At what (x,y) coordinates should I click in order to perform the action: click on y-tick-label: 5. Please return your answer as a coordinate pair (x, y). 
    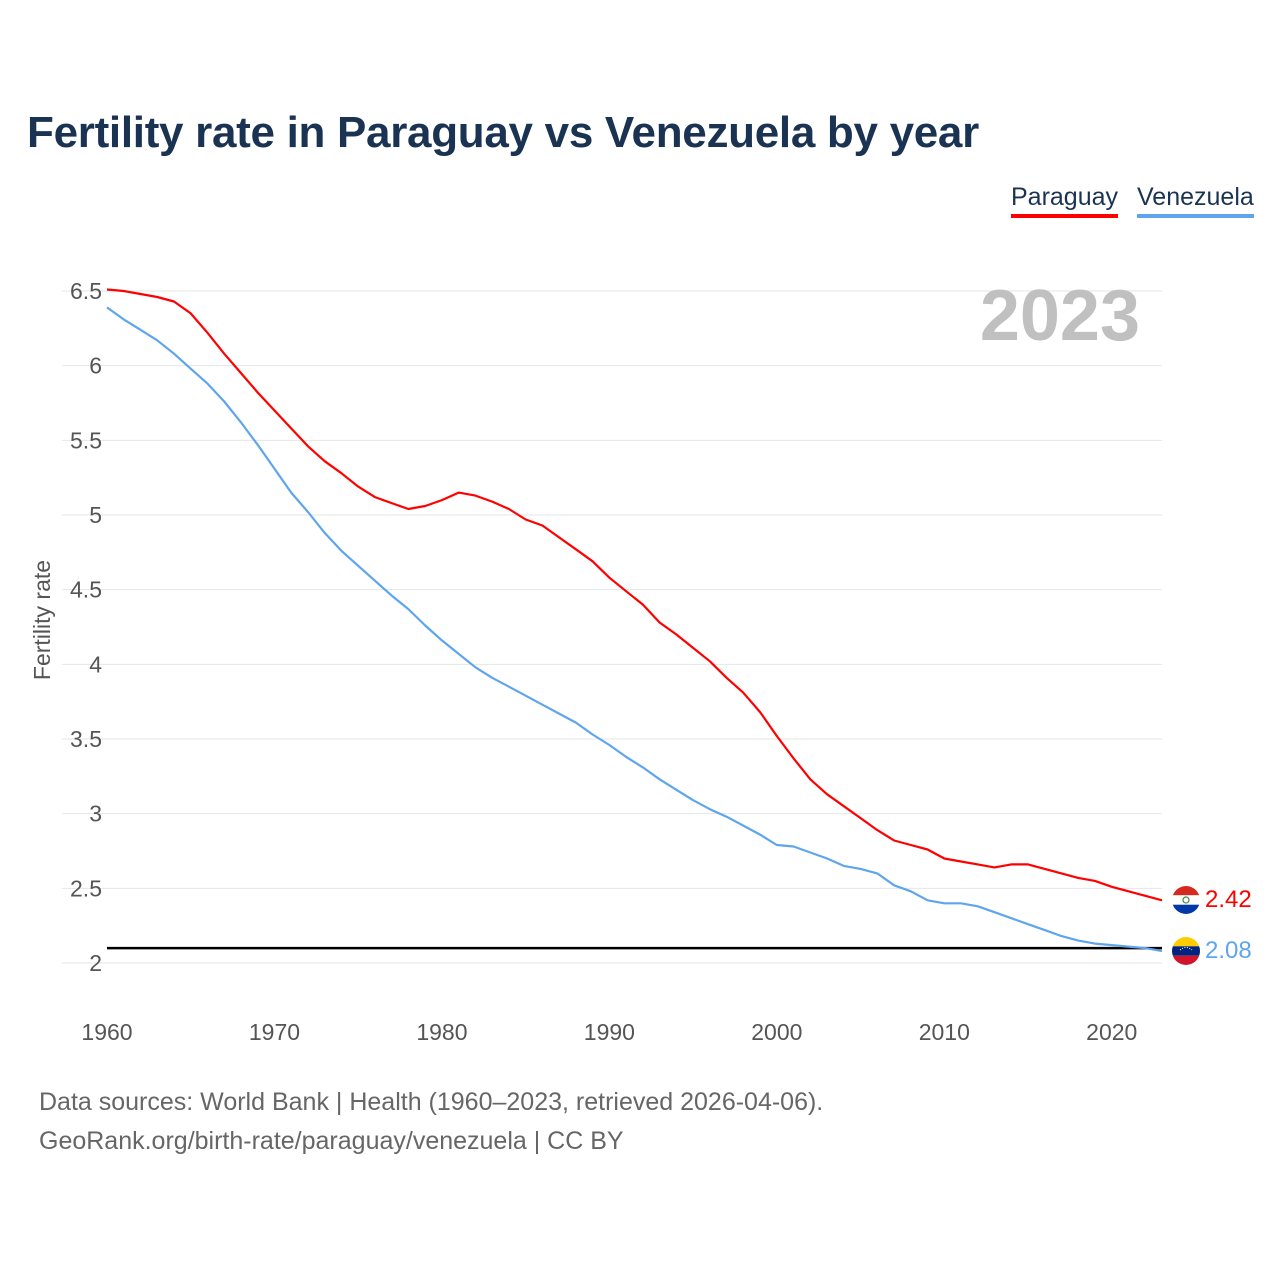
    Looking at the image, I should click on (95, 515).